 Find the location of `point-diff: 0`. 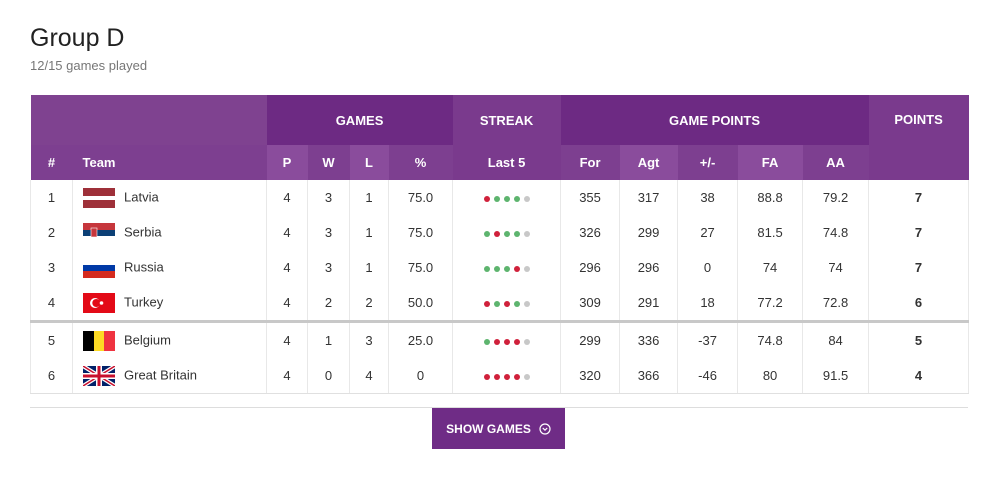

point-diff: 0 is located at coordinates (708, 267).